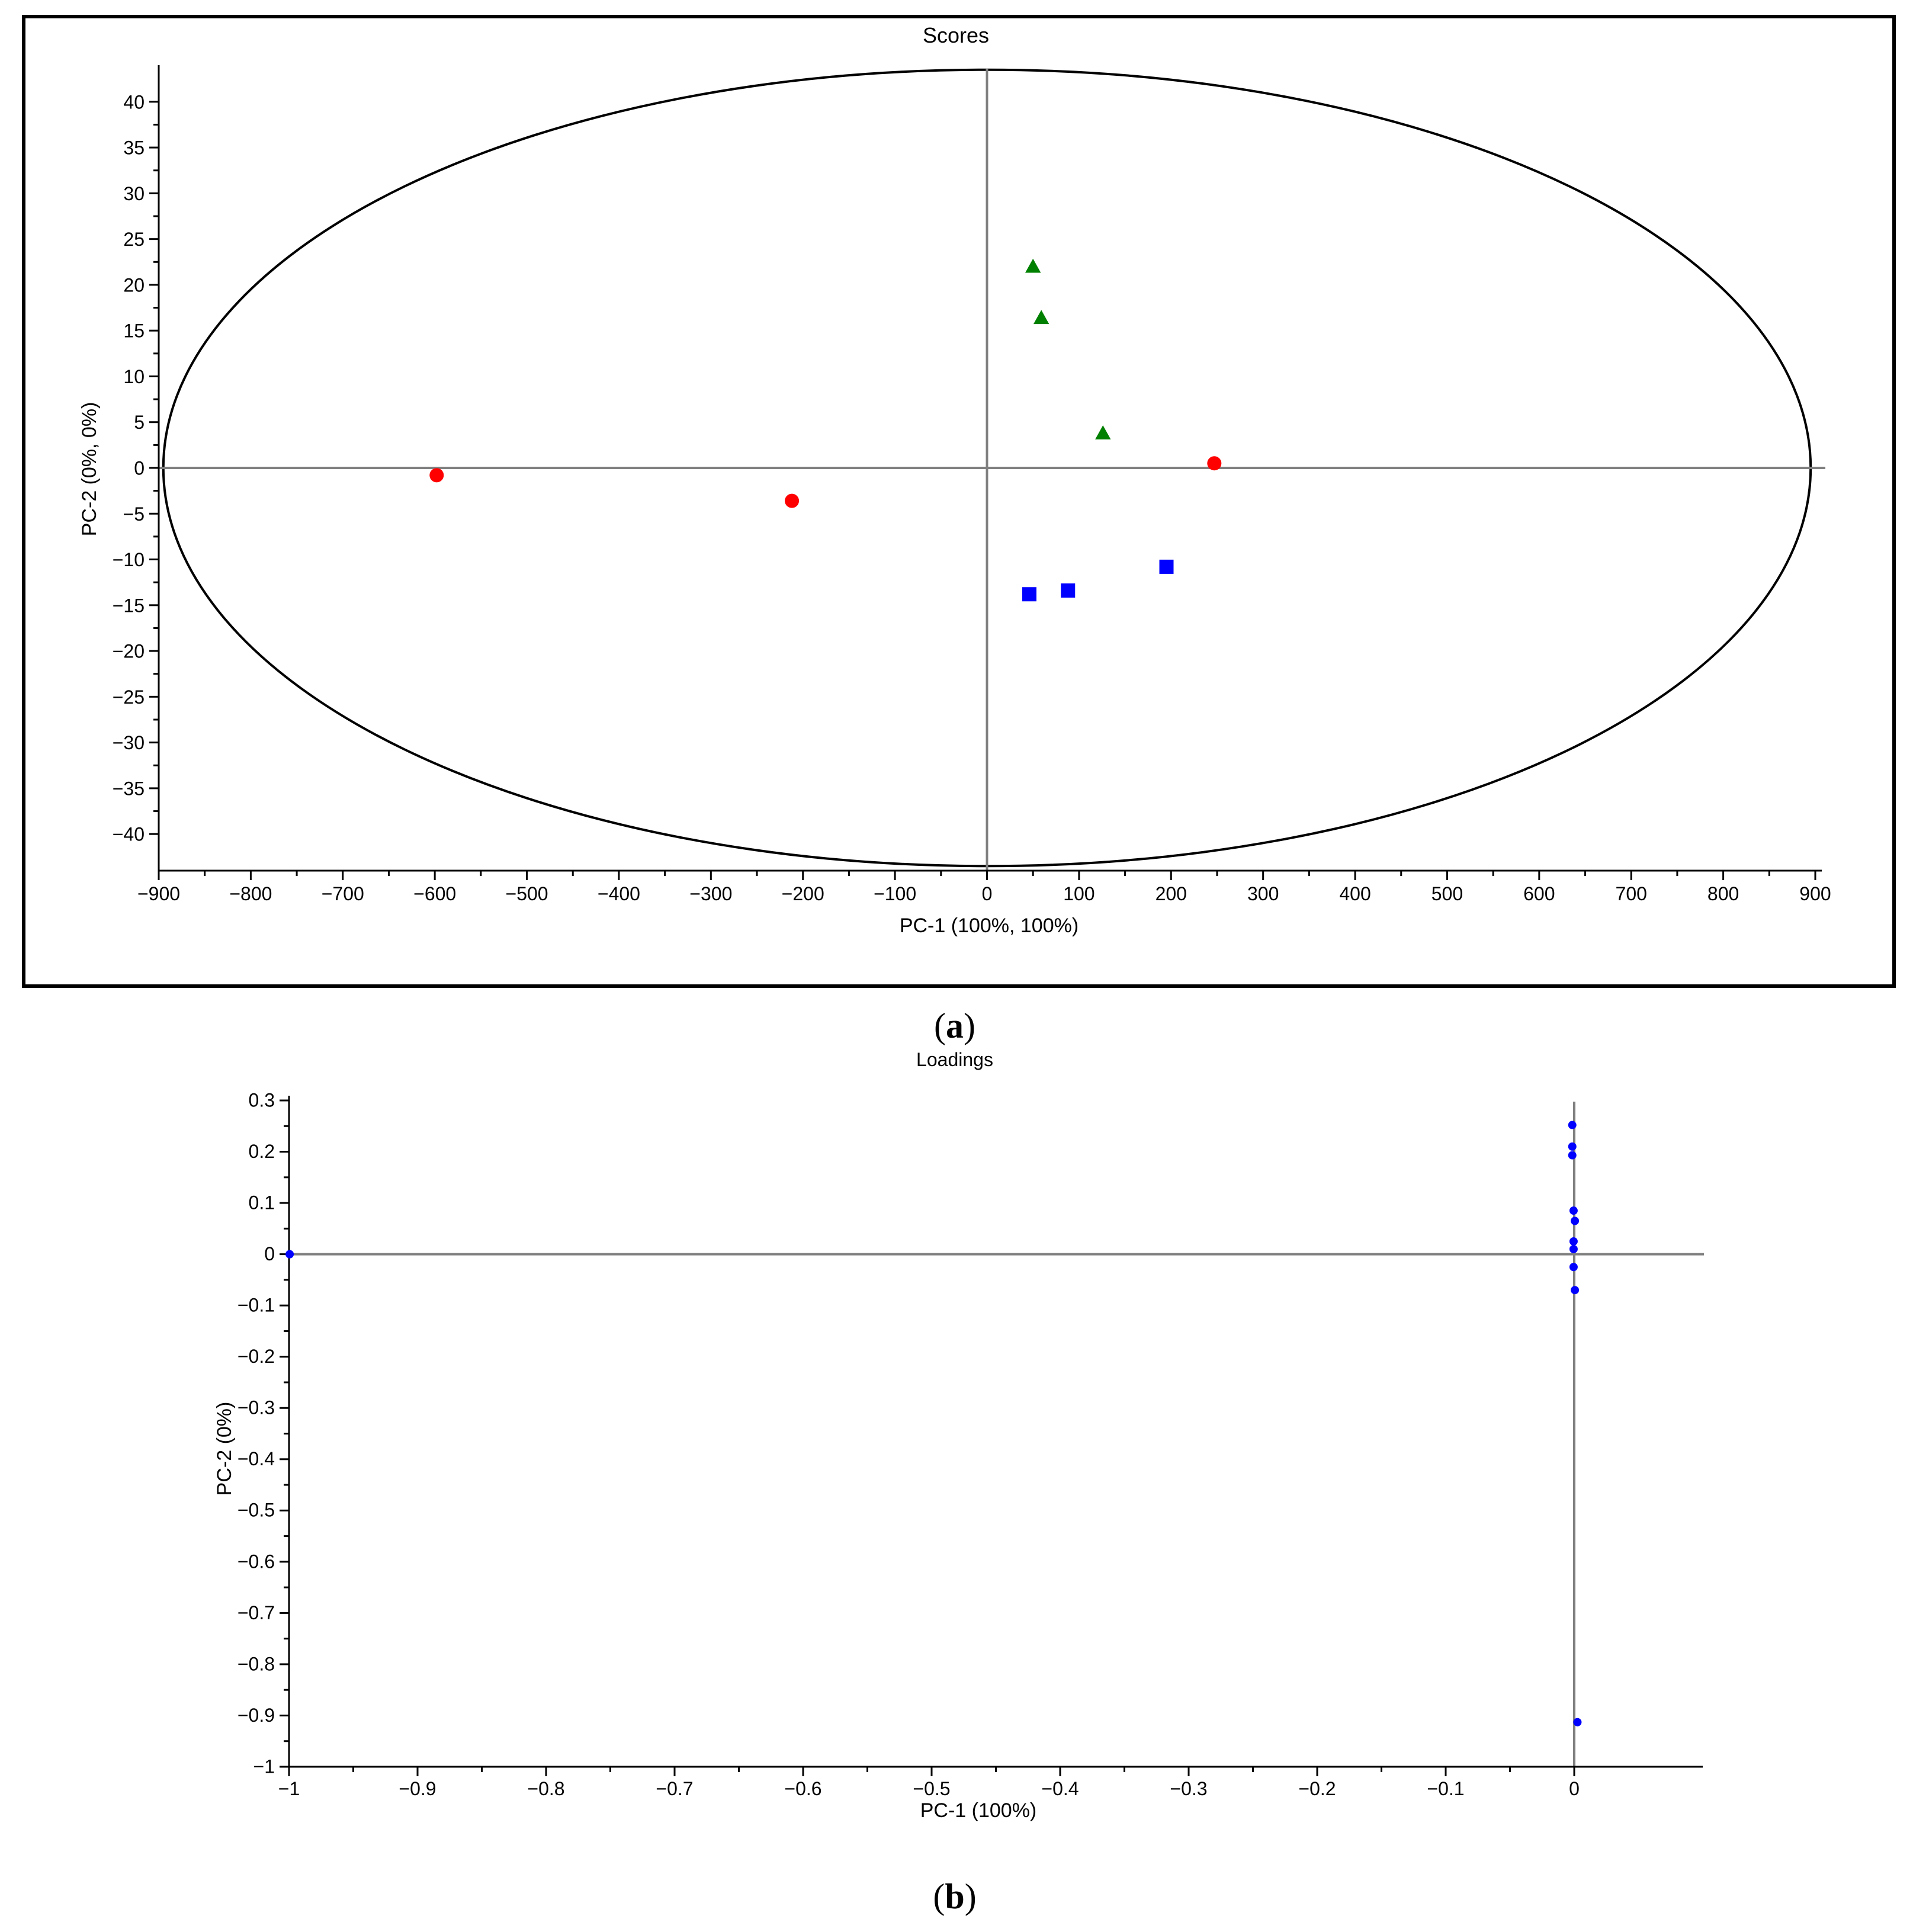 The image size is (1913, 1932). What do you see at coordinates (89, 469) in the screenshot?
I see `scores-y-axis-label: PC-2 (0%, 0%)` at bounding box center [89, 469].